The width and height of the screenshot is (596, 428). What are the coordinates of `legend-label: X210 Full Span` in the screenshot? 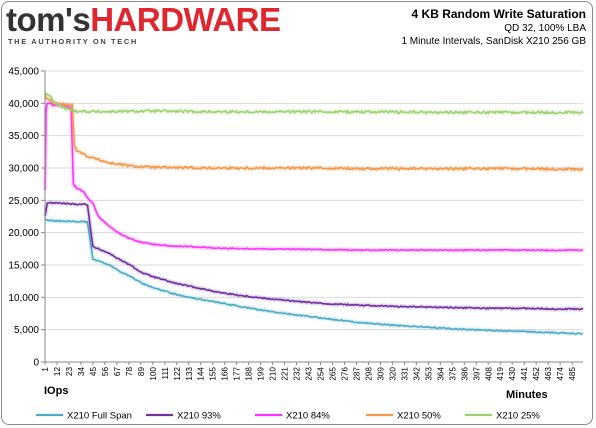 It's located at (99, 416).